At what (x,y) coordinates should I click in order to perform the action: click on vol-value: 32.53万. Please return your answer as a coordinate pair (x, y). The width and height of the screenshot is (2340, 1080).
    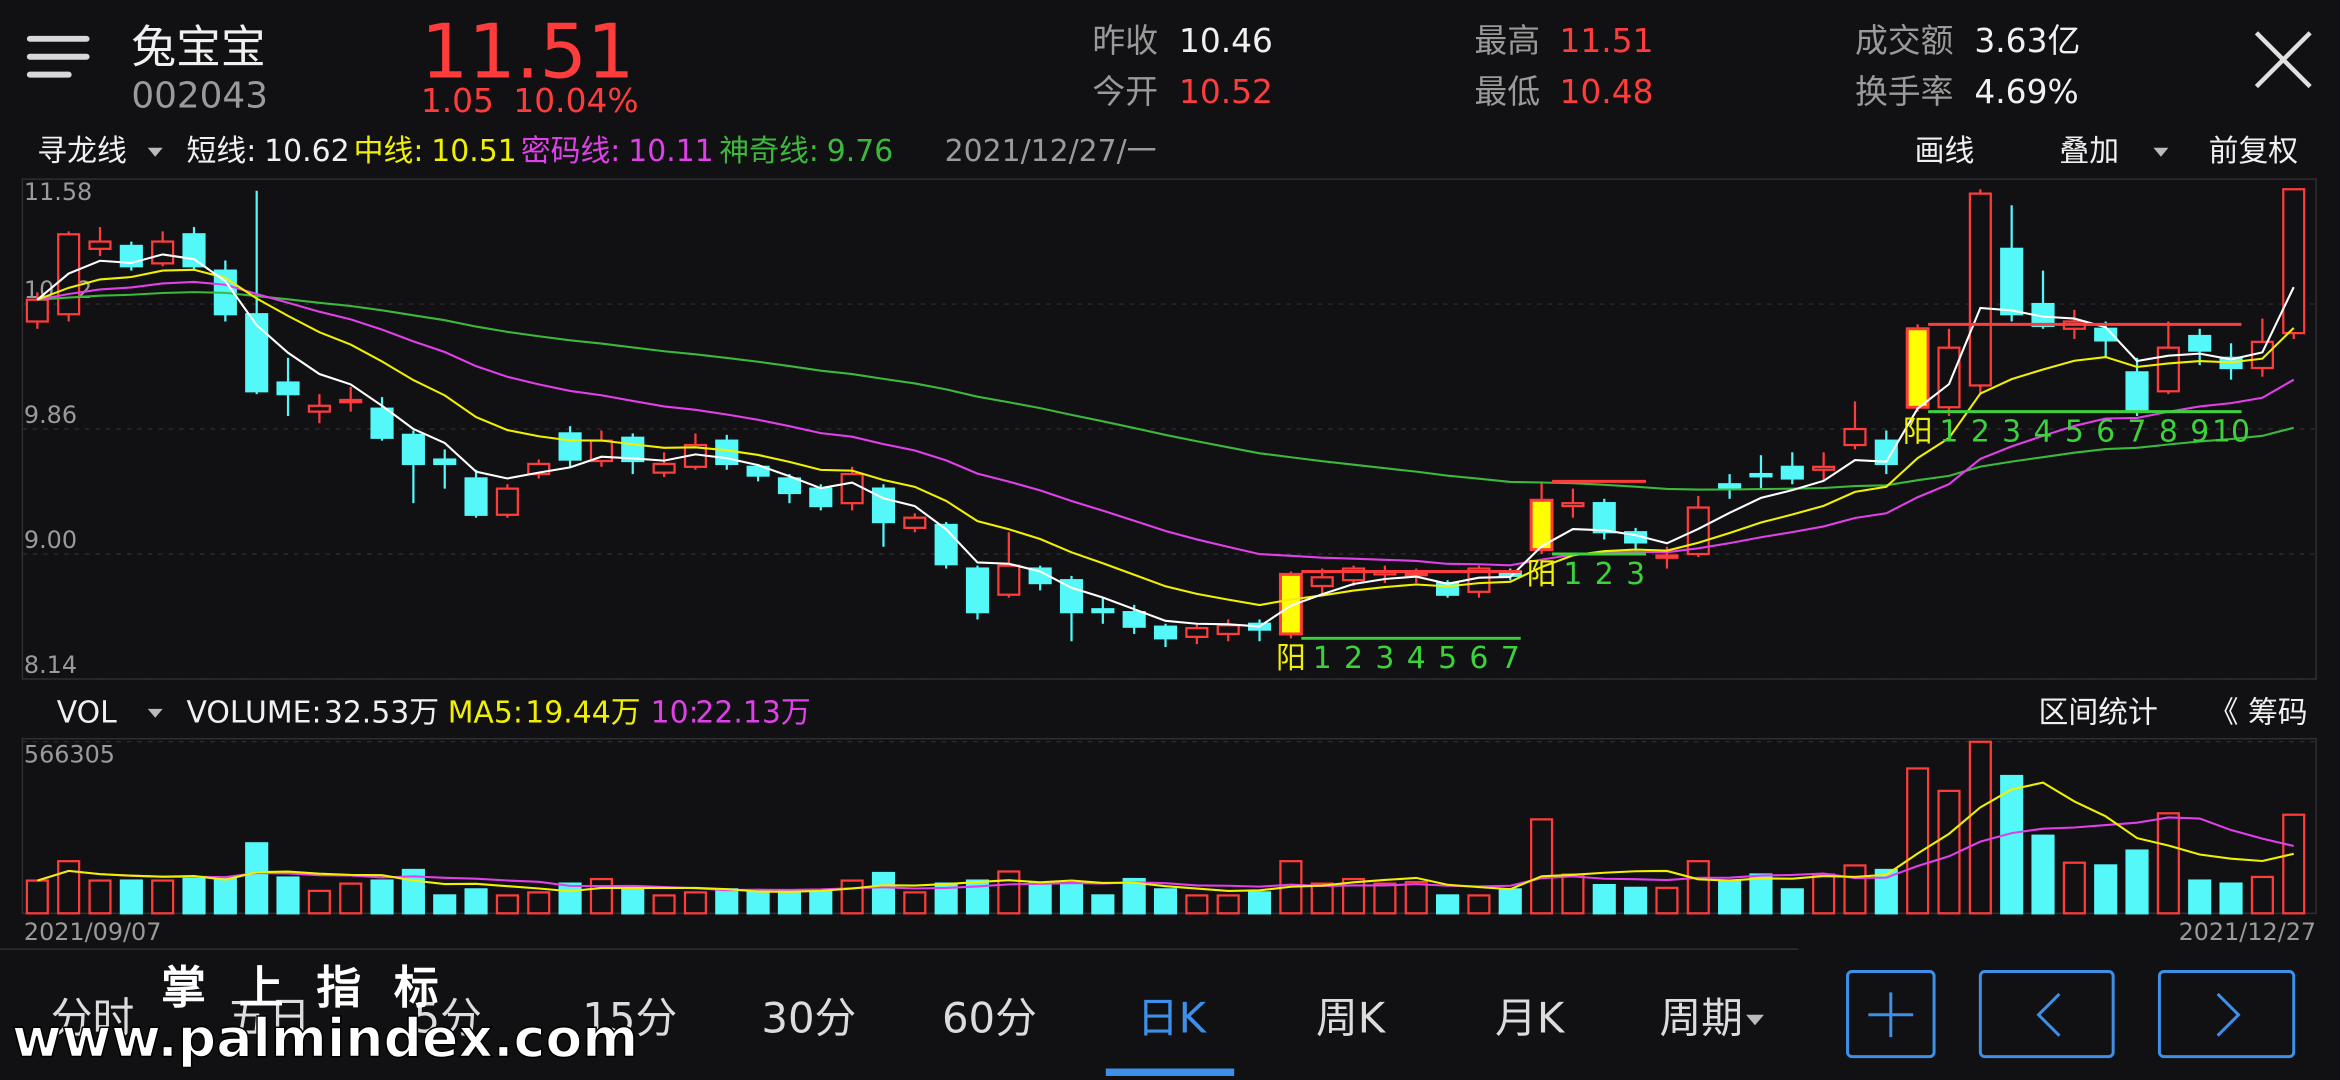
    Looking at the image, I should click on (381, 712).